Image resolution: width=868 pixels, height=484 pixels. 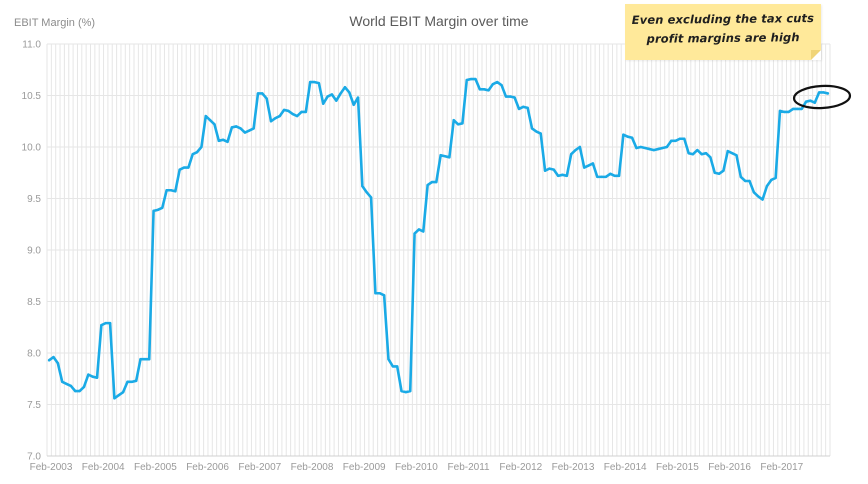 I want to click on y-tick-label: 10.5, so click(x=32, y=96).